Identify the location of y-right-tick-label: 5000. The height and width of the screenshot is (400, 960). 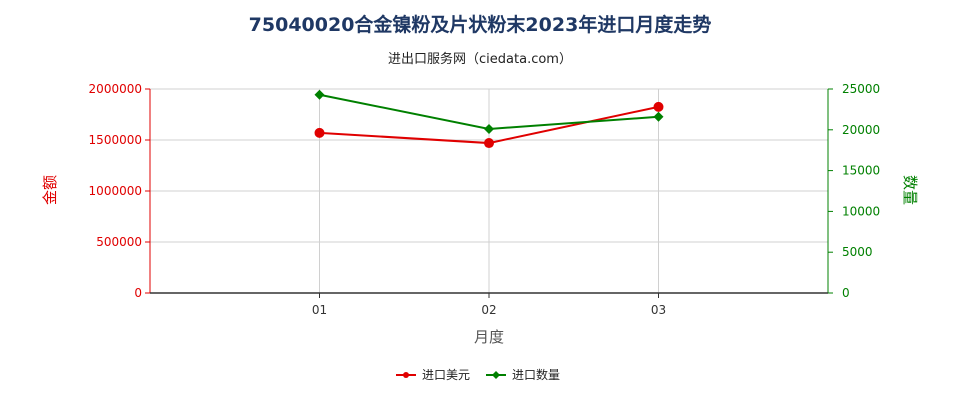
(857, 252).